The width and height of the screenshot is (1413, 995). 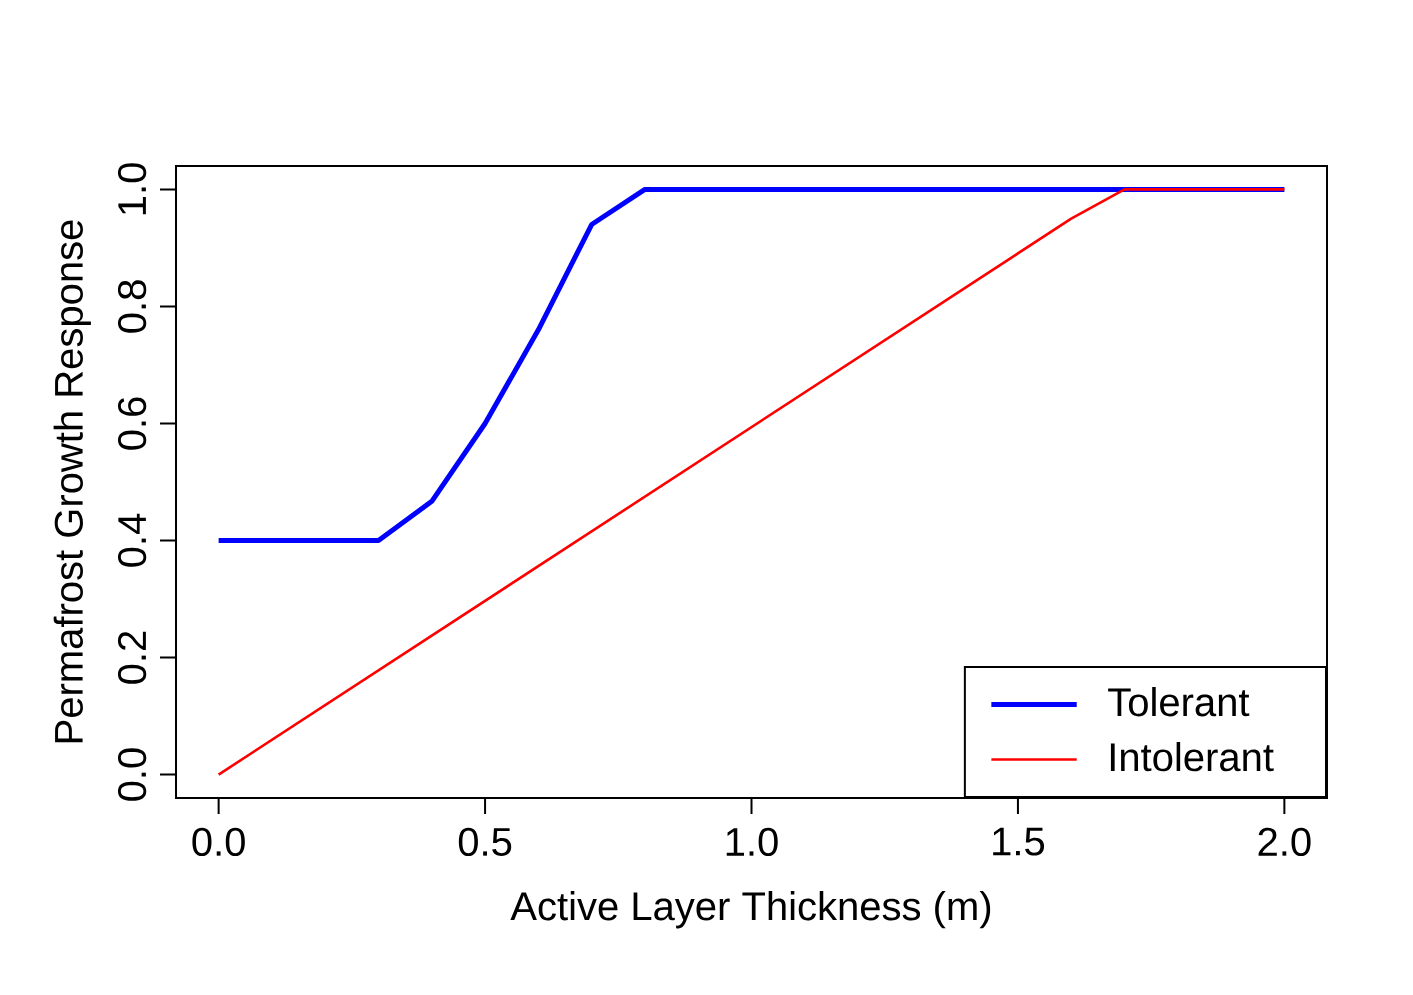 I want to click on legend-label: Tolerant, so click(x=1179, y=702).